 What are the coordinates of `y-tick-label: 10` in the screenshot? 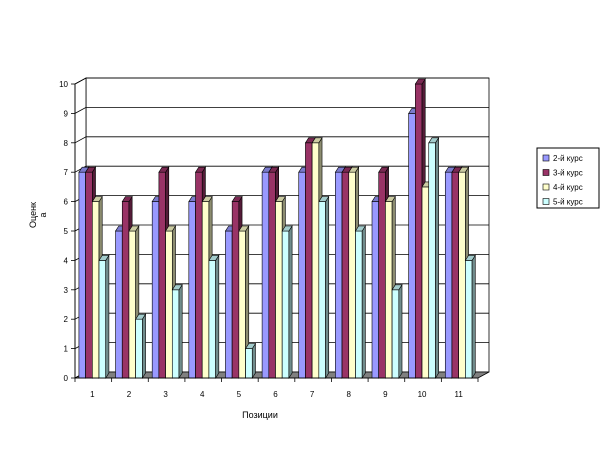 It's located at (63, 84).